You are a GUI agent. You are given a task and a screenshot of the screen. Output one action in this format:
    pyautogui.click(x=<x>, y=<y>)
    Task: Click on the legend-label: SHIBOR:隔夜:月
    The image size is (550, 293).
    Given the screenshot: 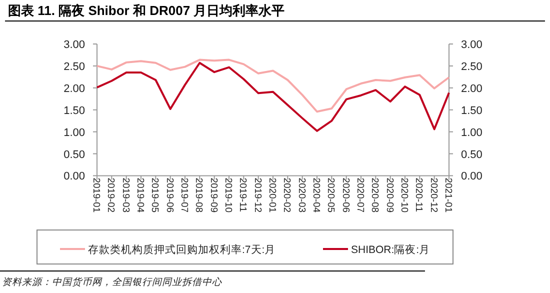 What is the action you would take?
    pyautogui.click(x=390, y=249)
    